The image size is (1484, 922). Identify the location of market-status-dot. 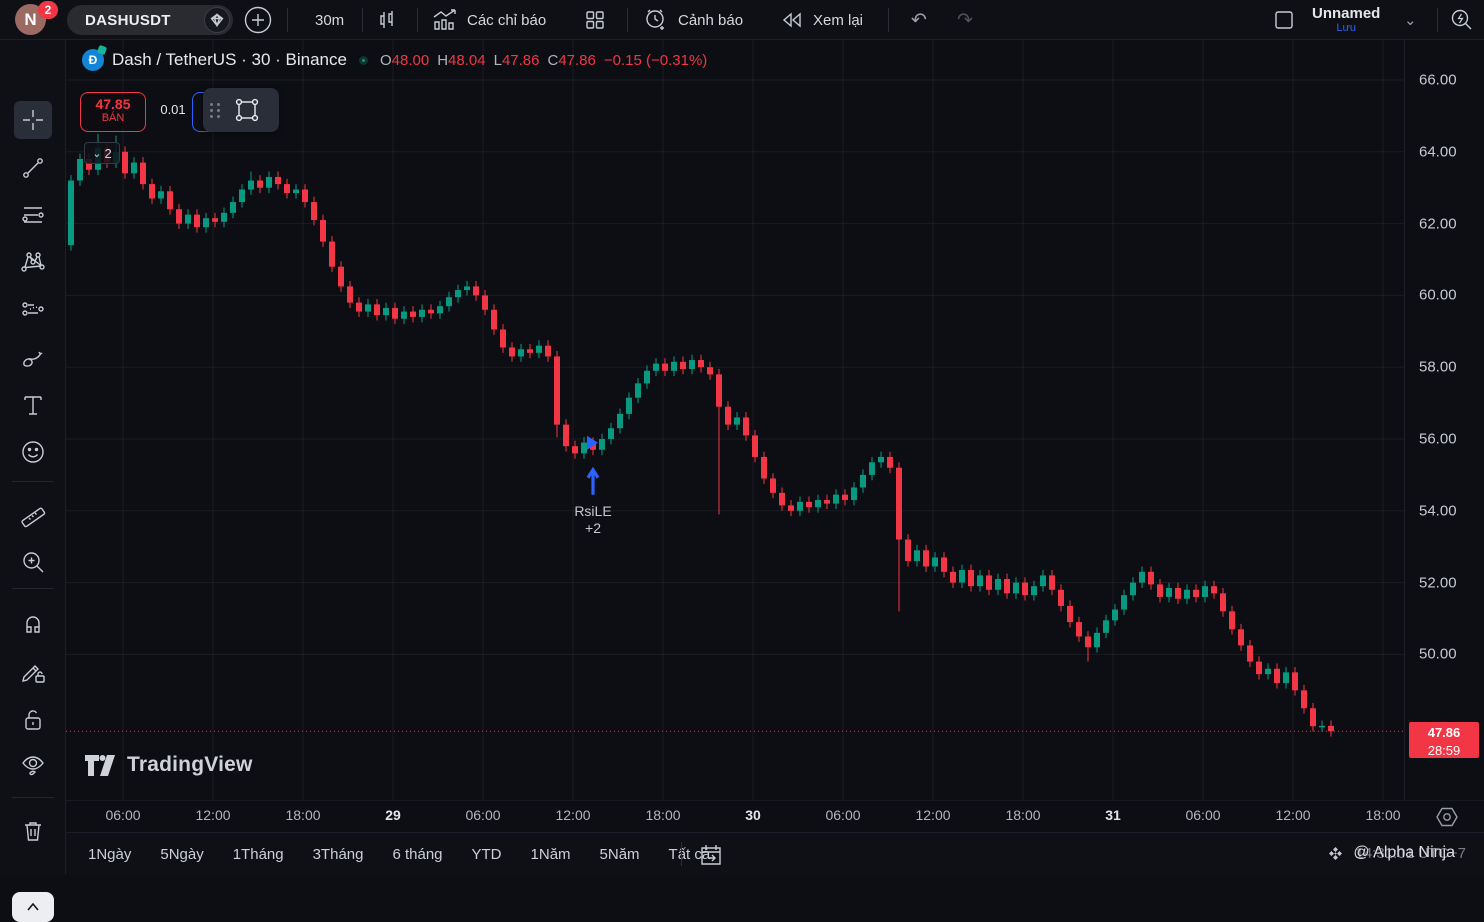
(363, 60).